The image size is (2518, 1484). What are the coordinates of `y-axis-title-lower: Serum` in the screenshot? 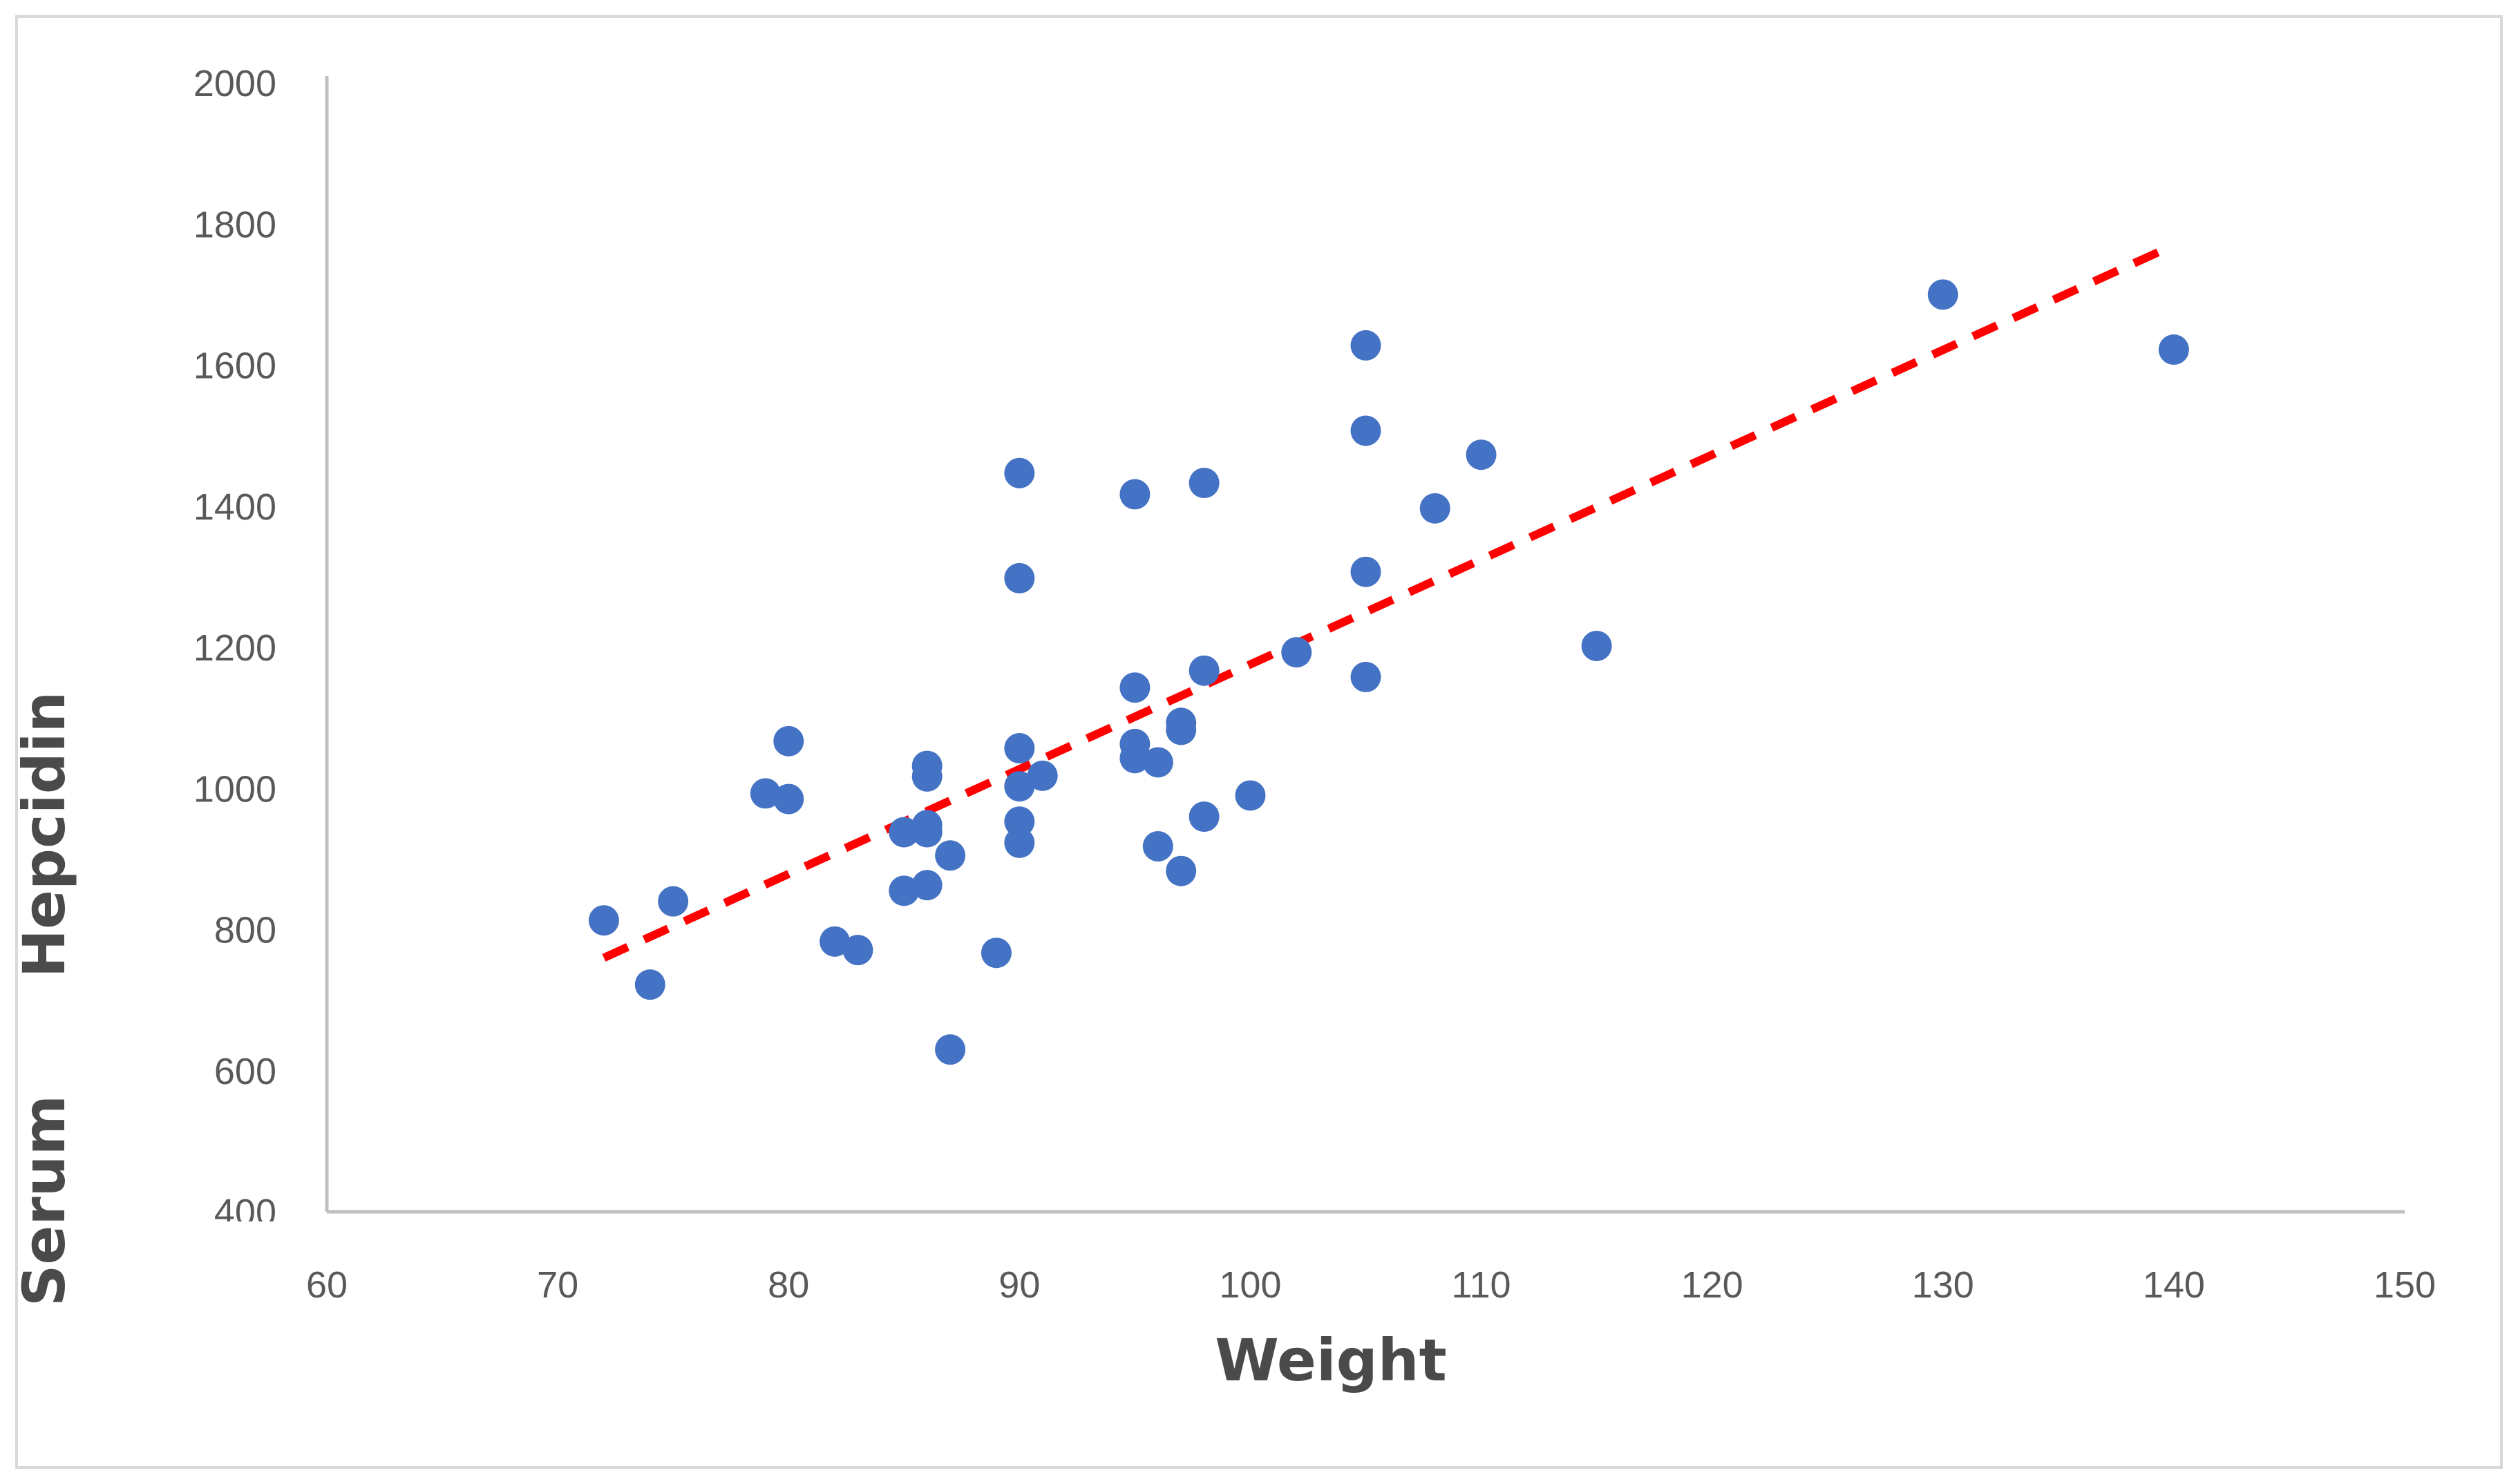 It's located at (44, 1200).